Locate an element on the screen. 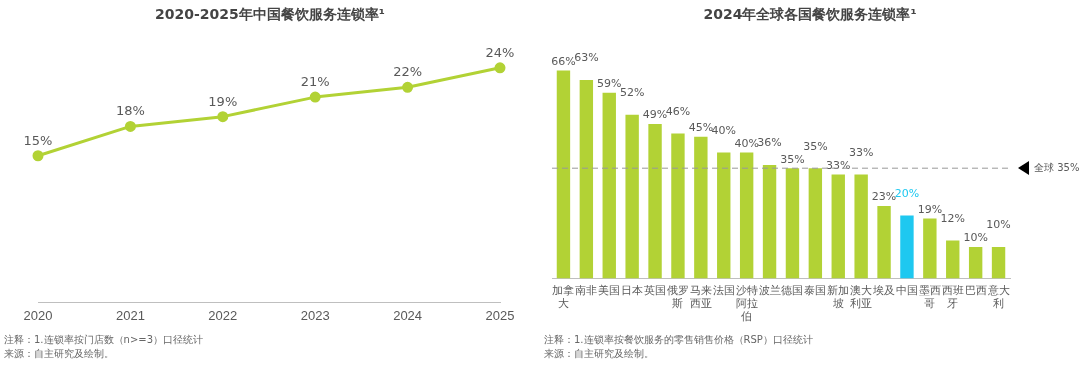 The height and width of the screenshot is (378, 1080). x-tick-label: 中国 is located at coordinates (906, 290).